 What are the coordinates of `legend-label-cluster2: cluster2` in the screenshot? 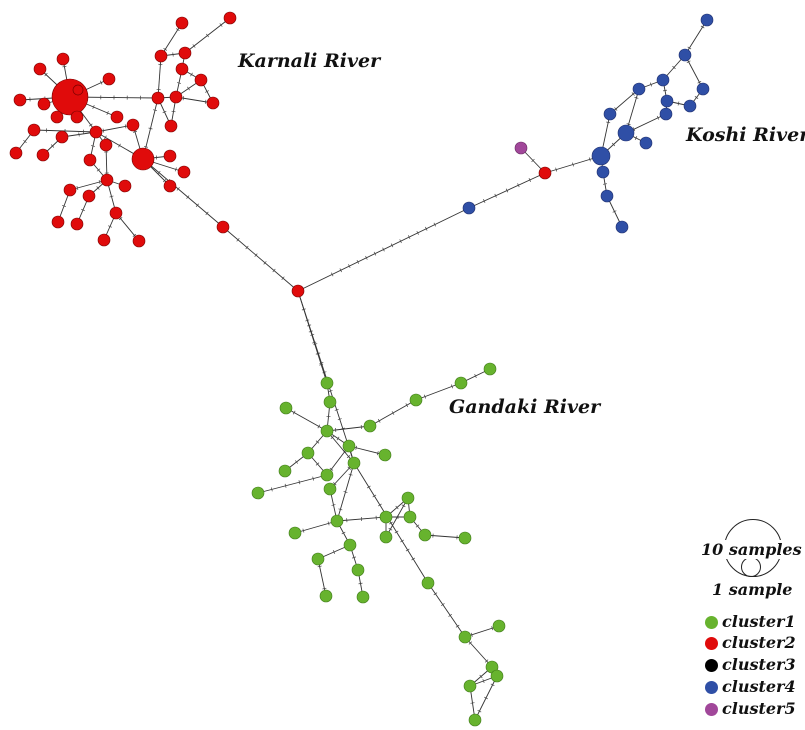 It's located at (759, 642).